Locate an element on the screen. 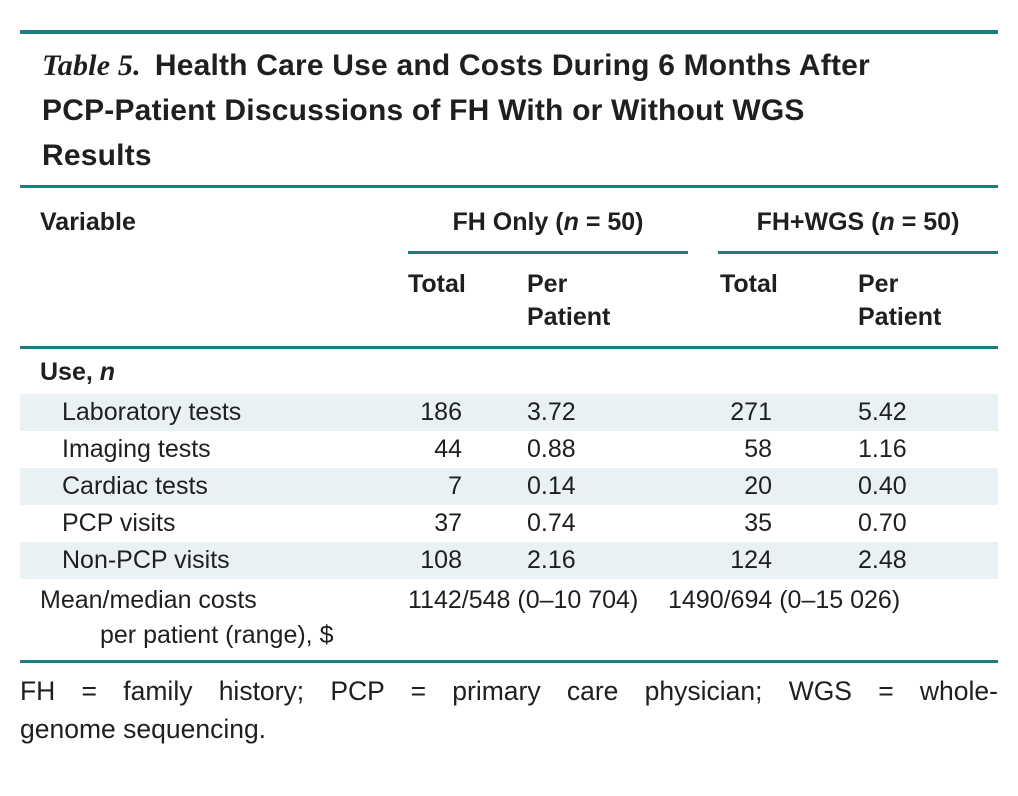 The image size is (1018, 796). column-group-fh-only: FH Only (n = 50) is located at coordinates (548, 221).